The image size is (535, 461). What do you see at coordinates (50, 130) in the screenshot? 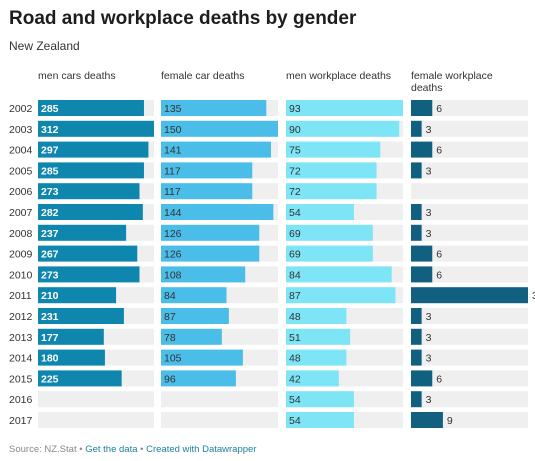
I see `data-label: 312` at bounding box center [50, 130].